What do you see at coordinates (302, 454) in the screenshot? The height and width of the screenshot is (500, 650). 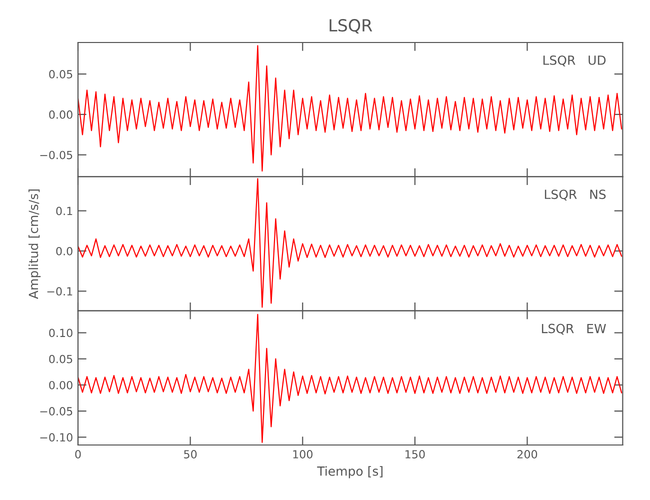 I see `x-tick-label: 100` at bounding box center [302, 454].